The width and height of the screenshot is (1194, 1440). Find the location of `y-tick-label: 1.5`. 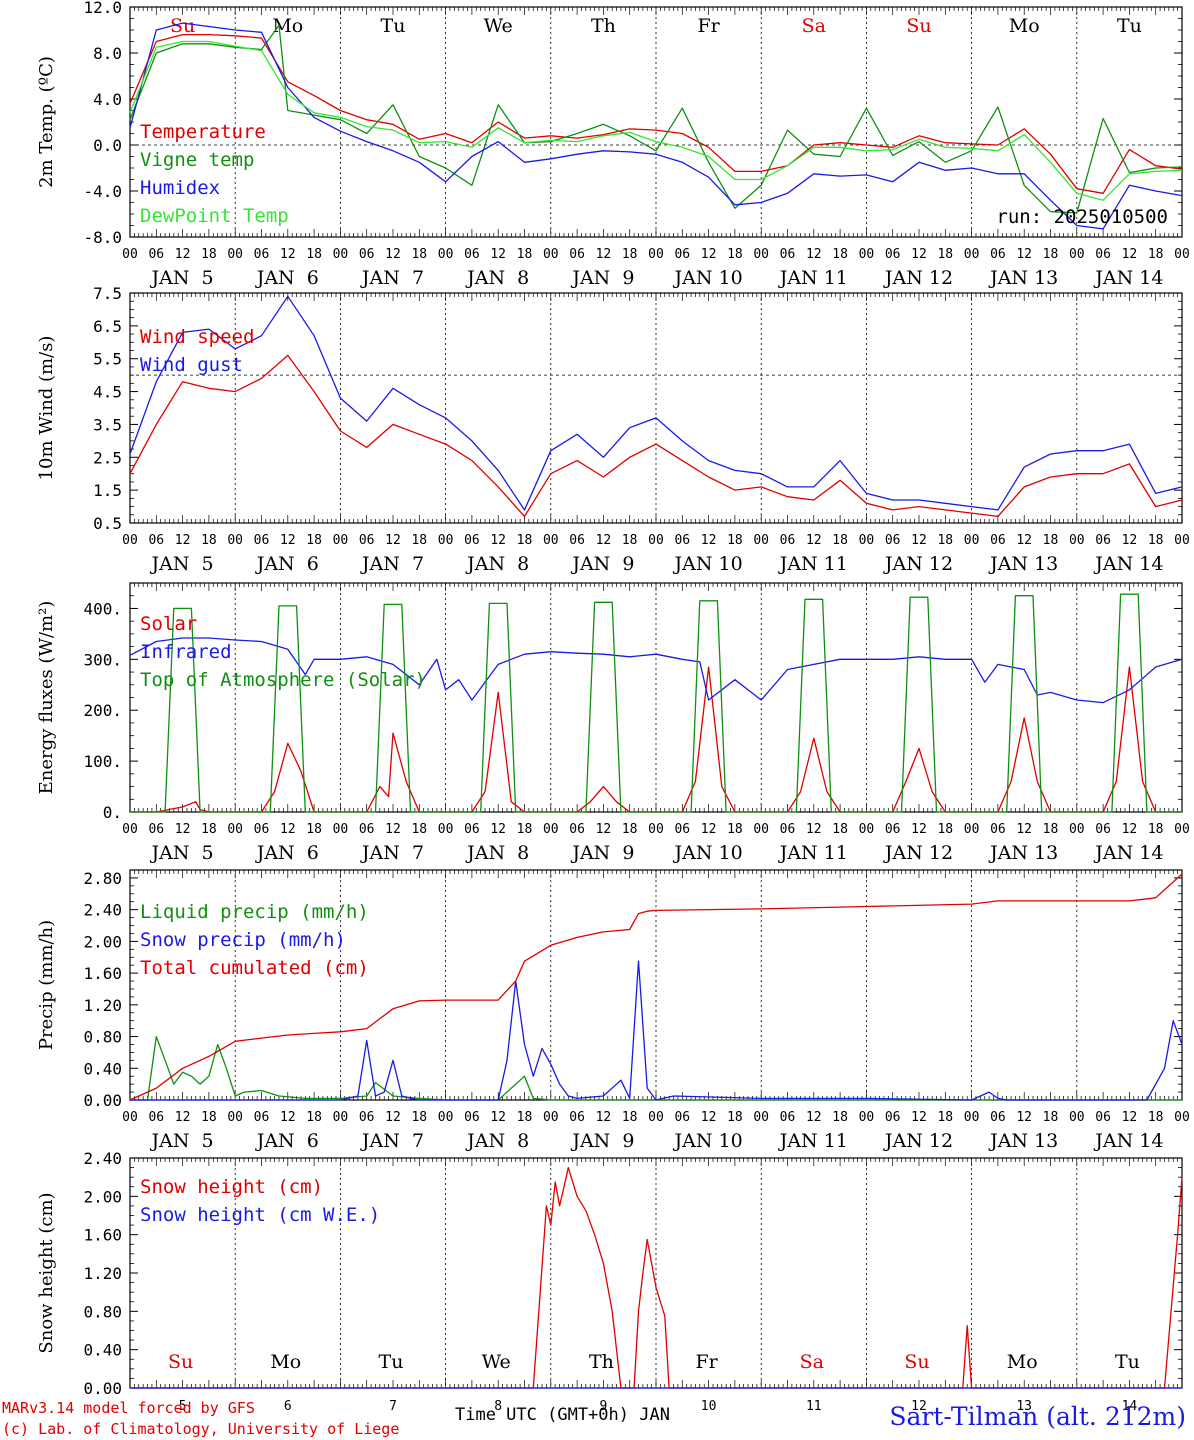

y-tick-label: 1.5 is located at coordinates (107, 490).